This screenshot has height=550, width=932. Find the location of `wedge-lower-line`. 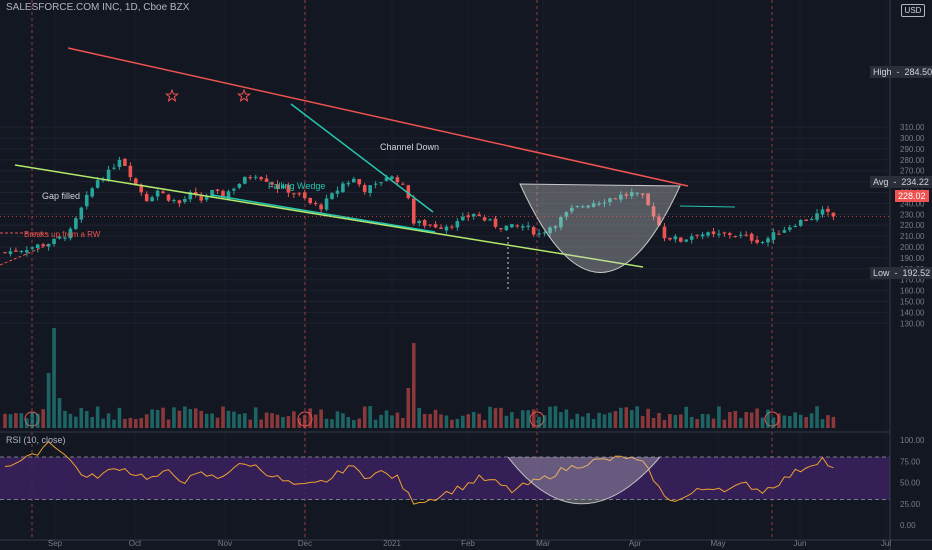

wedge-lower-line is located at coordinates (323, 213).